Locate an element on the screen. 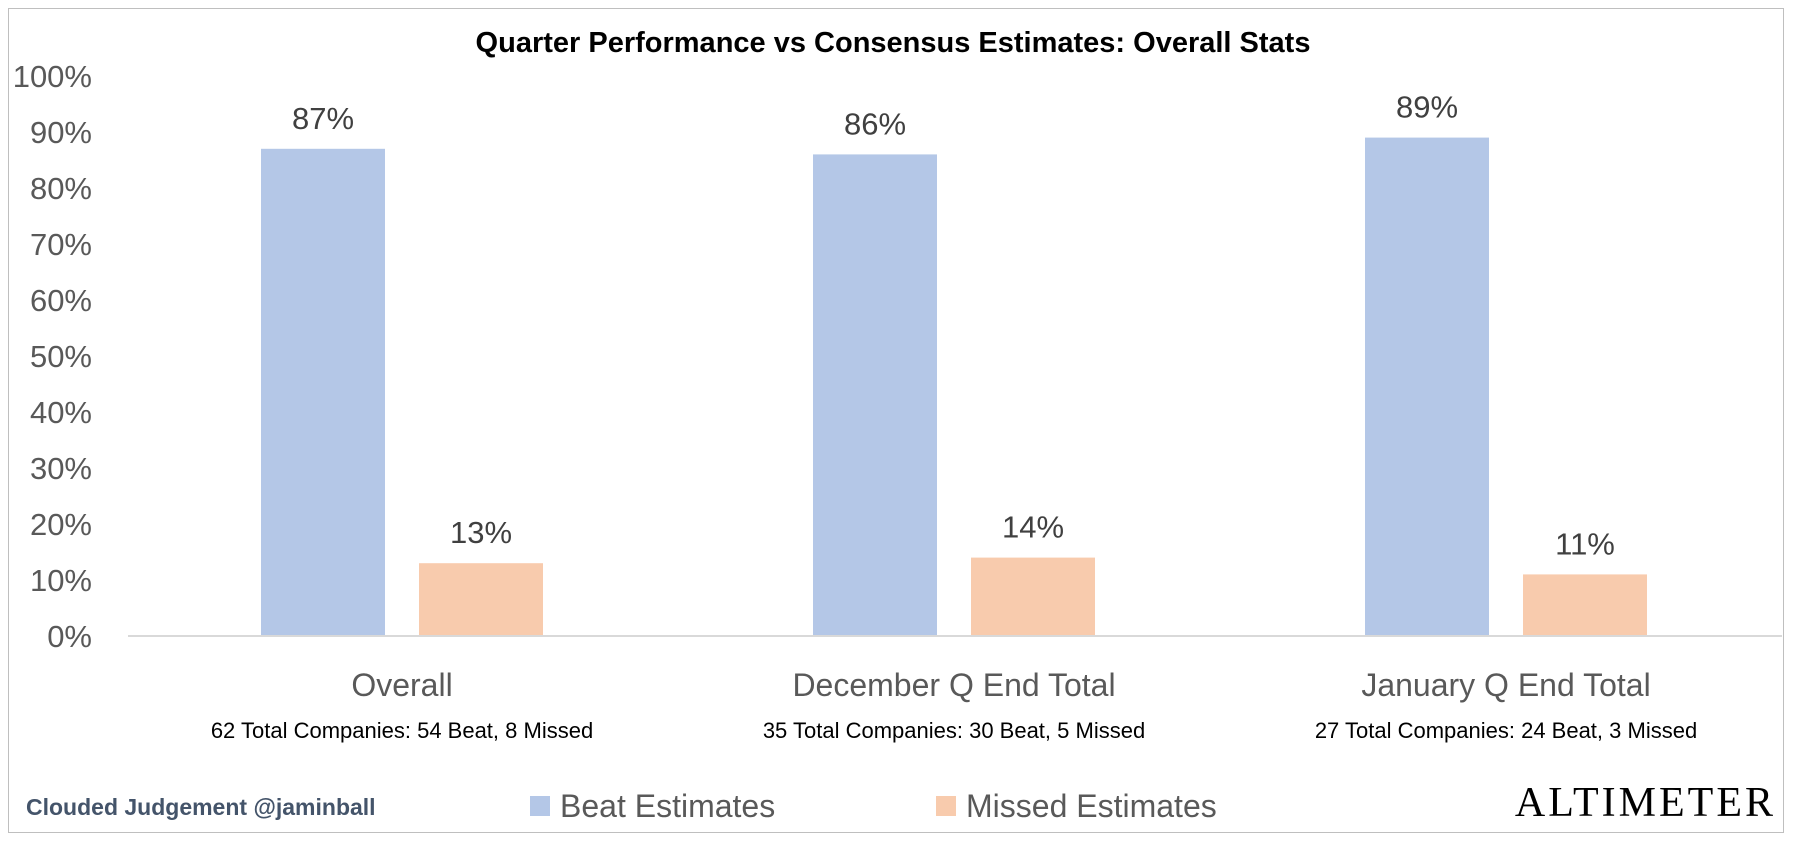 This screenshot has height=842, width=1794. category-label: December Q End Total is located at coordinates (953, 685).